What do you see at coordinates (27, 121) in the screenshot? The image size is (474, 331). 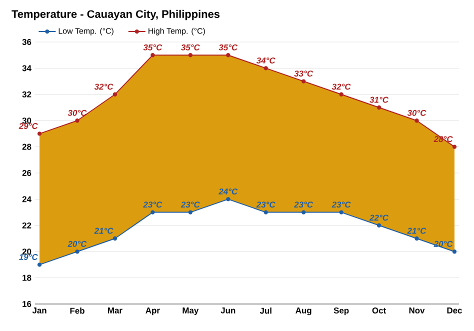 I see `y-tick-label: 30` at bounding box center [27, 121].